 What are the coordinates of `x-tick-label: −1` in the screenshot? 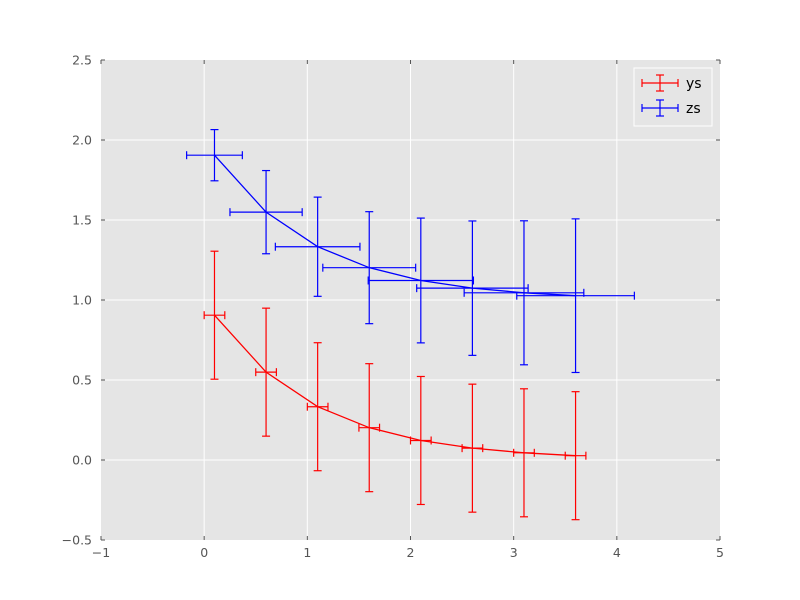 It's located at (101, 552).